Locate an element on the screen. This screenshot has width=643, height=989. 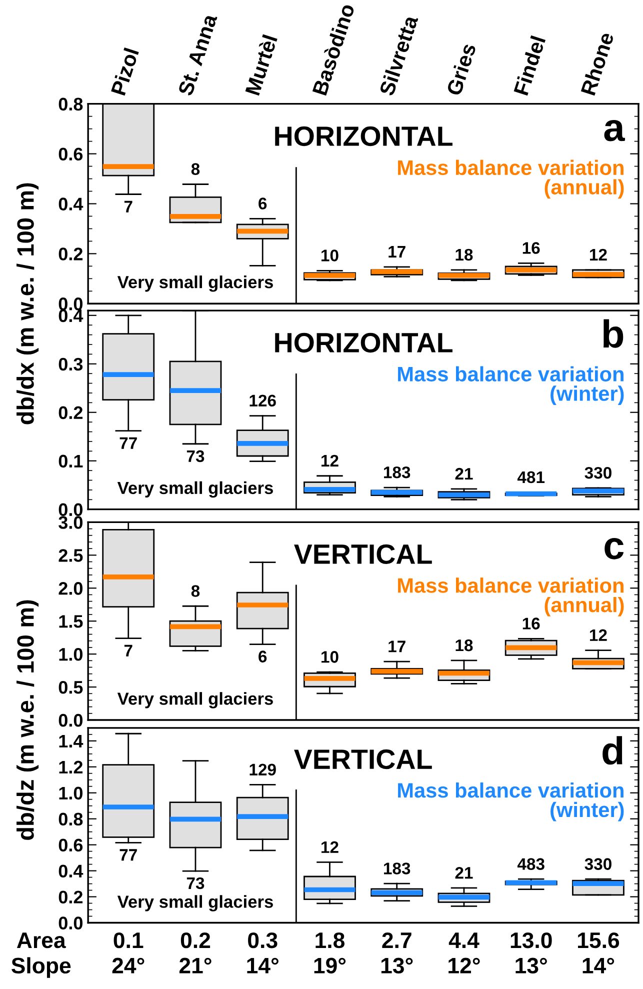
x-tick-label: Pizol is located at coordinates (125, 71).